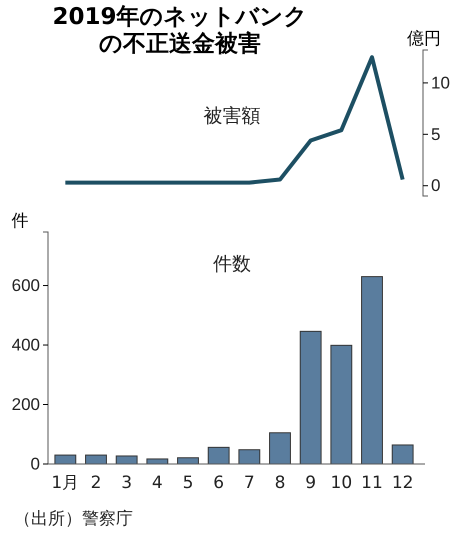 The image size is (450, 536). What do you see at coordinates (232, 264) in the screenshot?
I see `text: 件数` at bounding box center [232, 264].